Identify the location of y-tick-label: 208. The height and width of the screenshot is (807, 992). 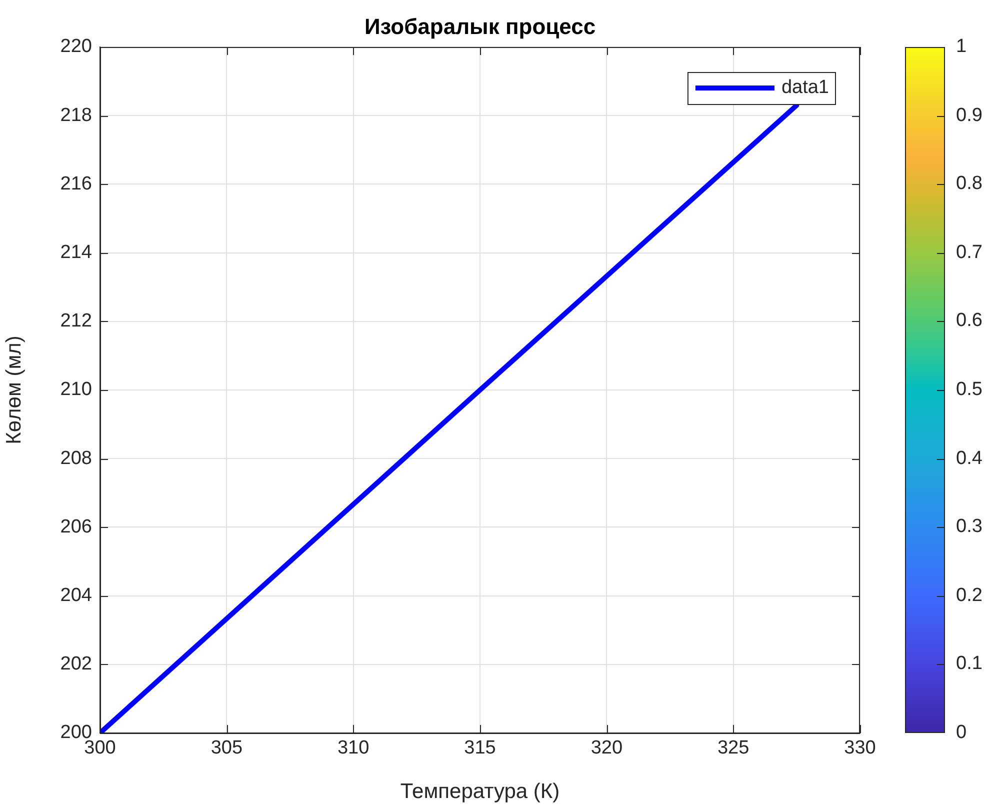
(76, 458).